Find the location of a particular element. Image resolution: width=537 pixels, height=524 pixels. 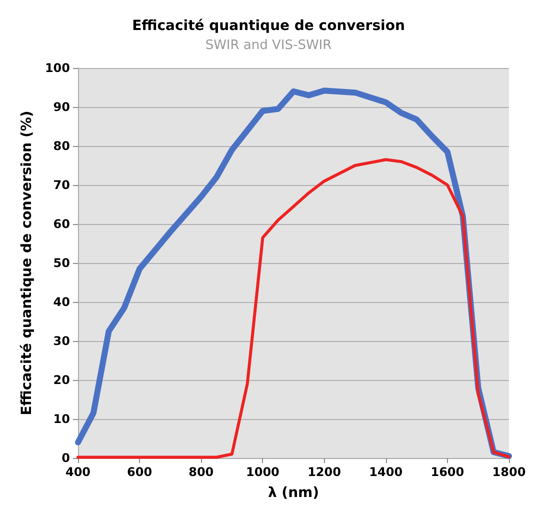

x-tick-label: 1000 is located at coordinates (263, 472).